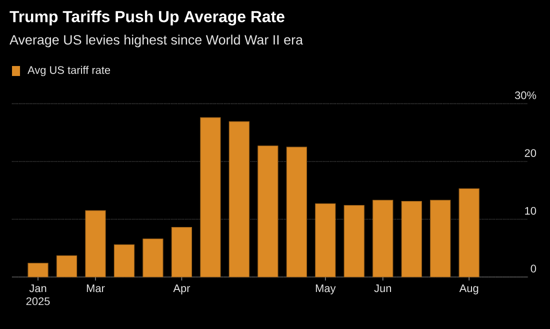 The width and height of the screenshot is (550, 329). I want to click on y-tick-label: 10, so click(530, 210).